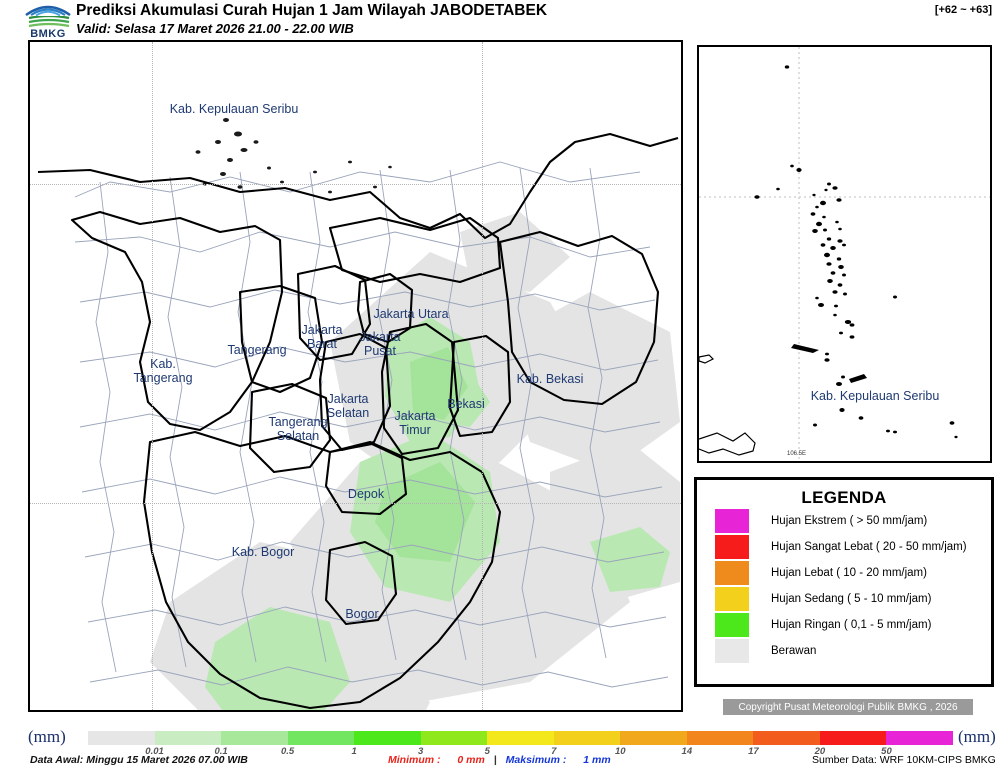 Image resolution: width=1000 pixels, height=769 pixels. Describe the element at coordinates (732, 625) in the screenshot. I see `legend-swatch-hujan-ringan` at that location.